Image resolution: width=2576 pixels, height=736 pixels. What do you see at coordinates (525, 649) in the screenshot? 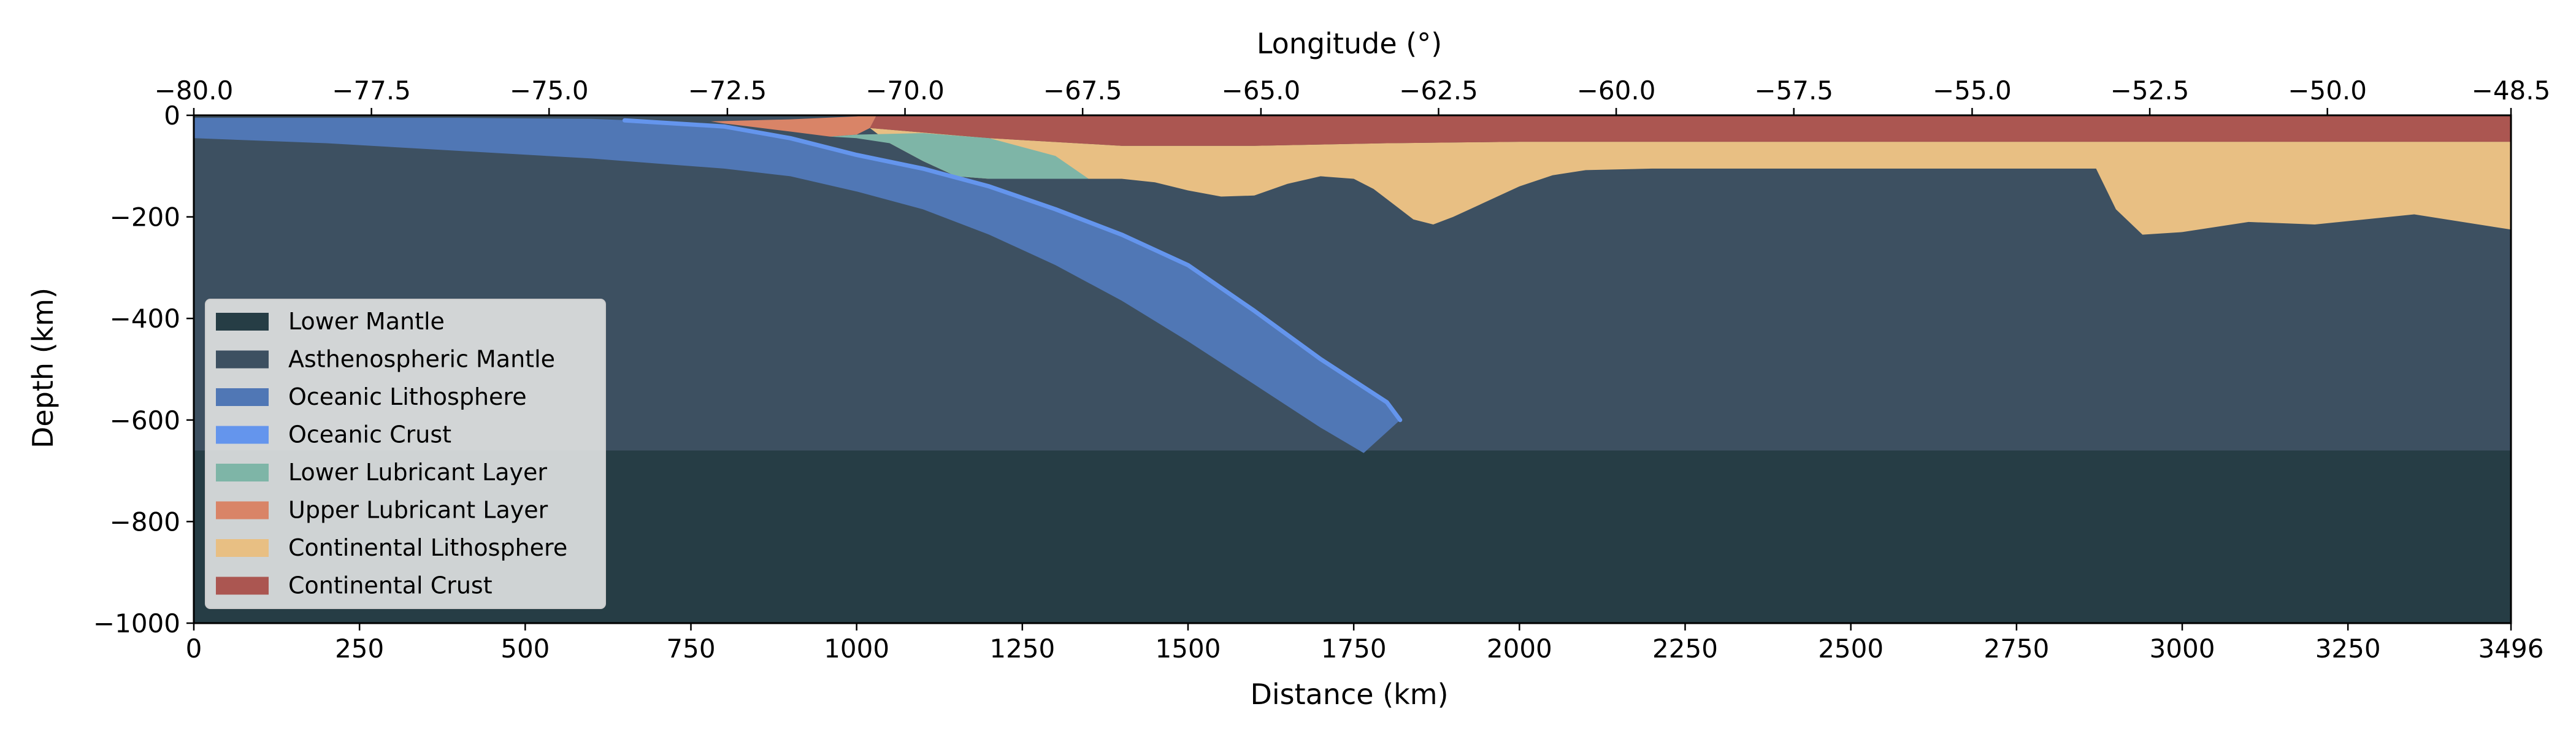
I see `x-tick-label: 500` at bounding box center [525, 649].